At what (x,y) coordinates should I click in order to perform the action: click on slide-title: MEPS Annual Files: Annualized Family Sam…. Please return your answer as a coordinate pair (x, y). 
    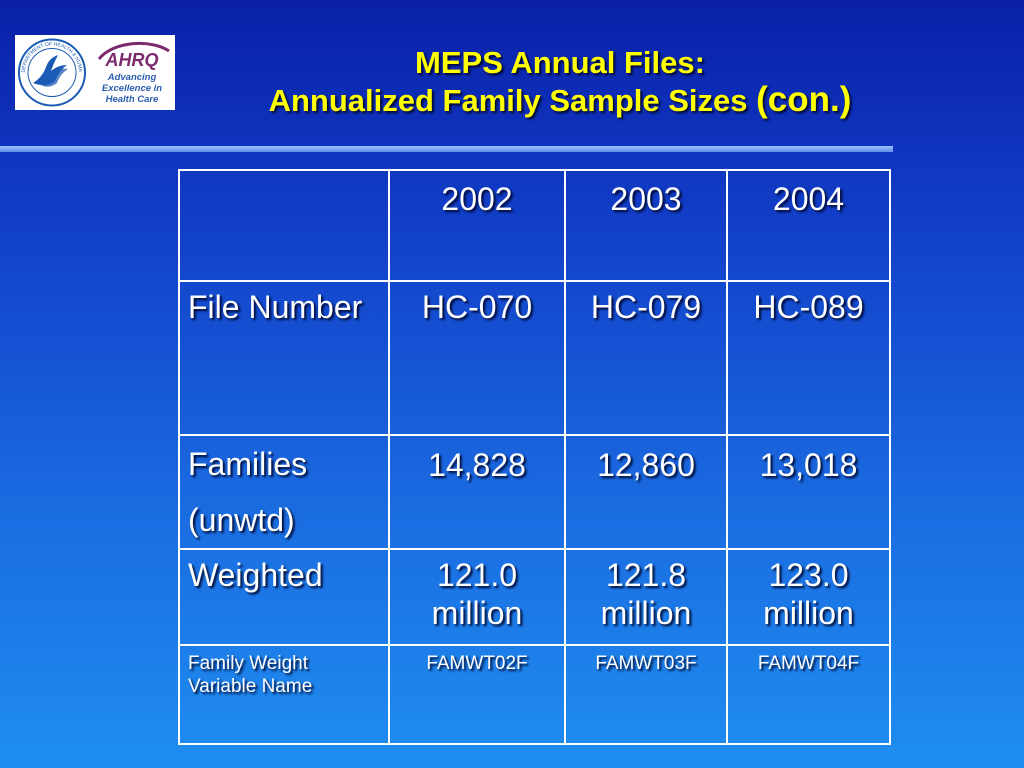
    Looking at the image, I should click on (560, 81).